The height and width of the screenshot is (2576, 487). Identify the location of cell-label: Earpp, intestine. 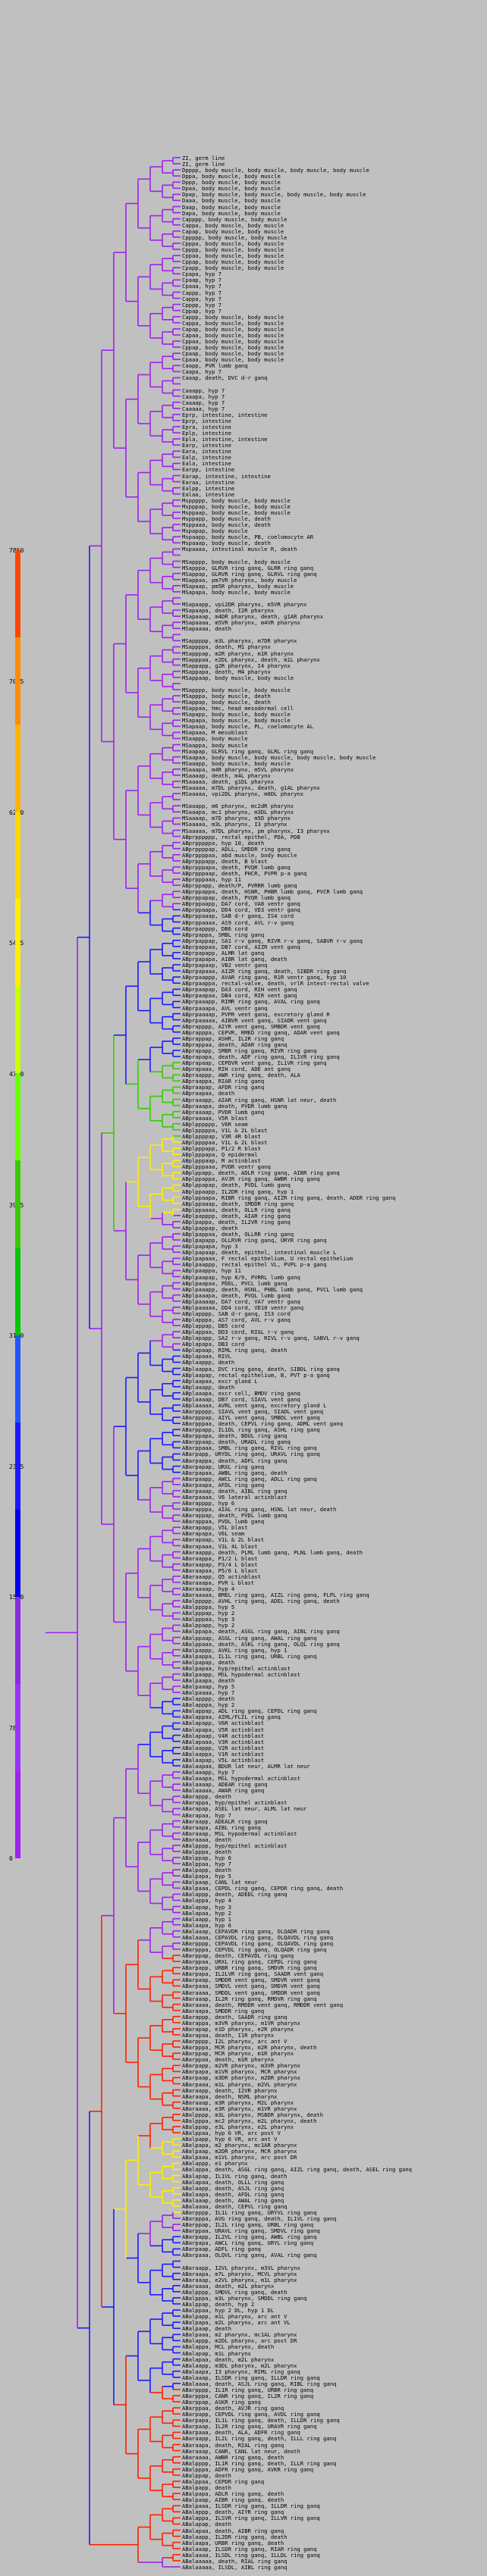
(208, 470).